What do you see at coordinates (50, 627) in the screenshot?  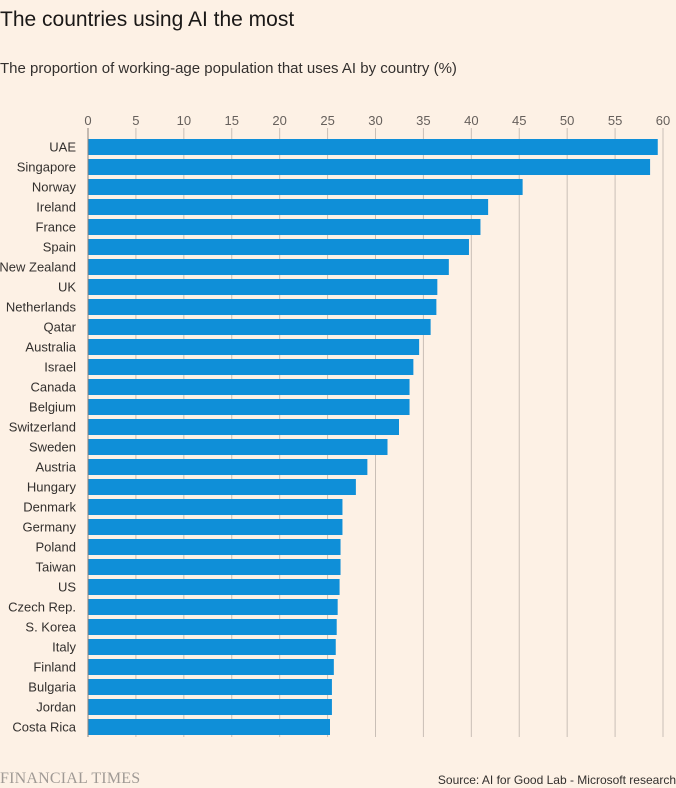 I see `category-label: S. Korea` at bounding box center [50, 627].